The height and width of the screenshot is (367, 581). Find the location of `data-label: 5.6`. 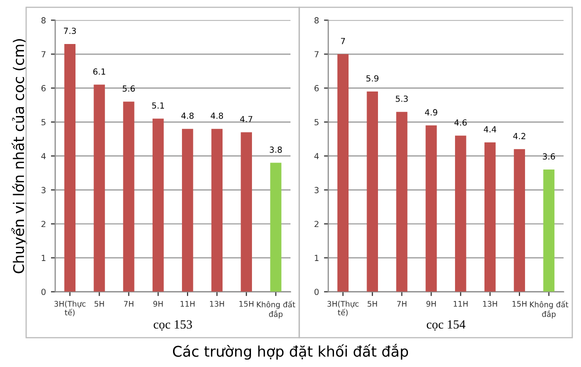

data-label: 5.6 is located at coordinates (128, 88).